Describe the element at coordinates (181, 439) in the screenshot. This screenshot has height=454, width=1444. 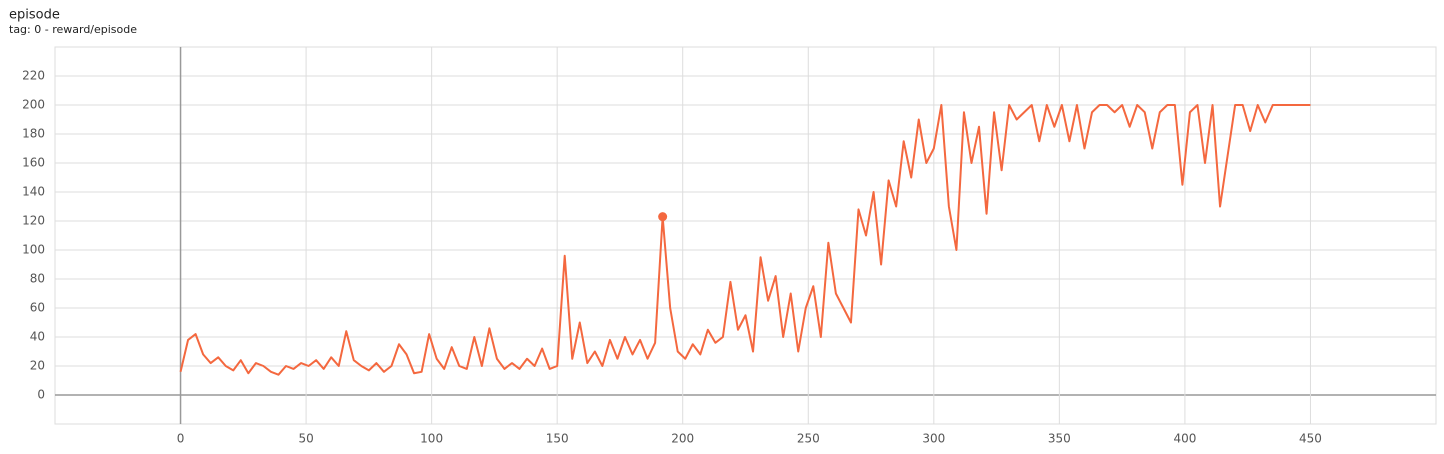
I see `x-tick-label: 0` at that location.